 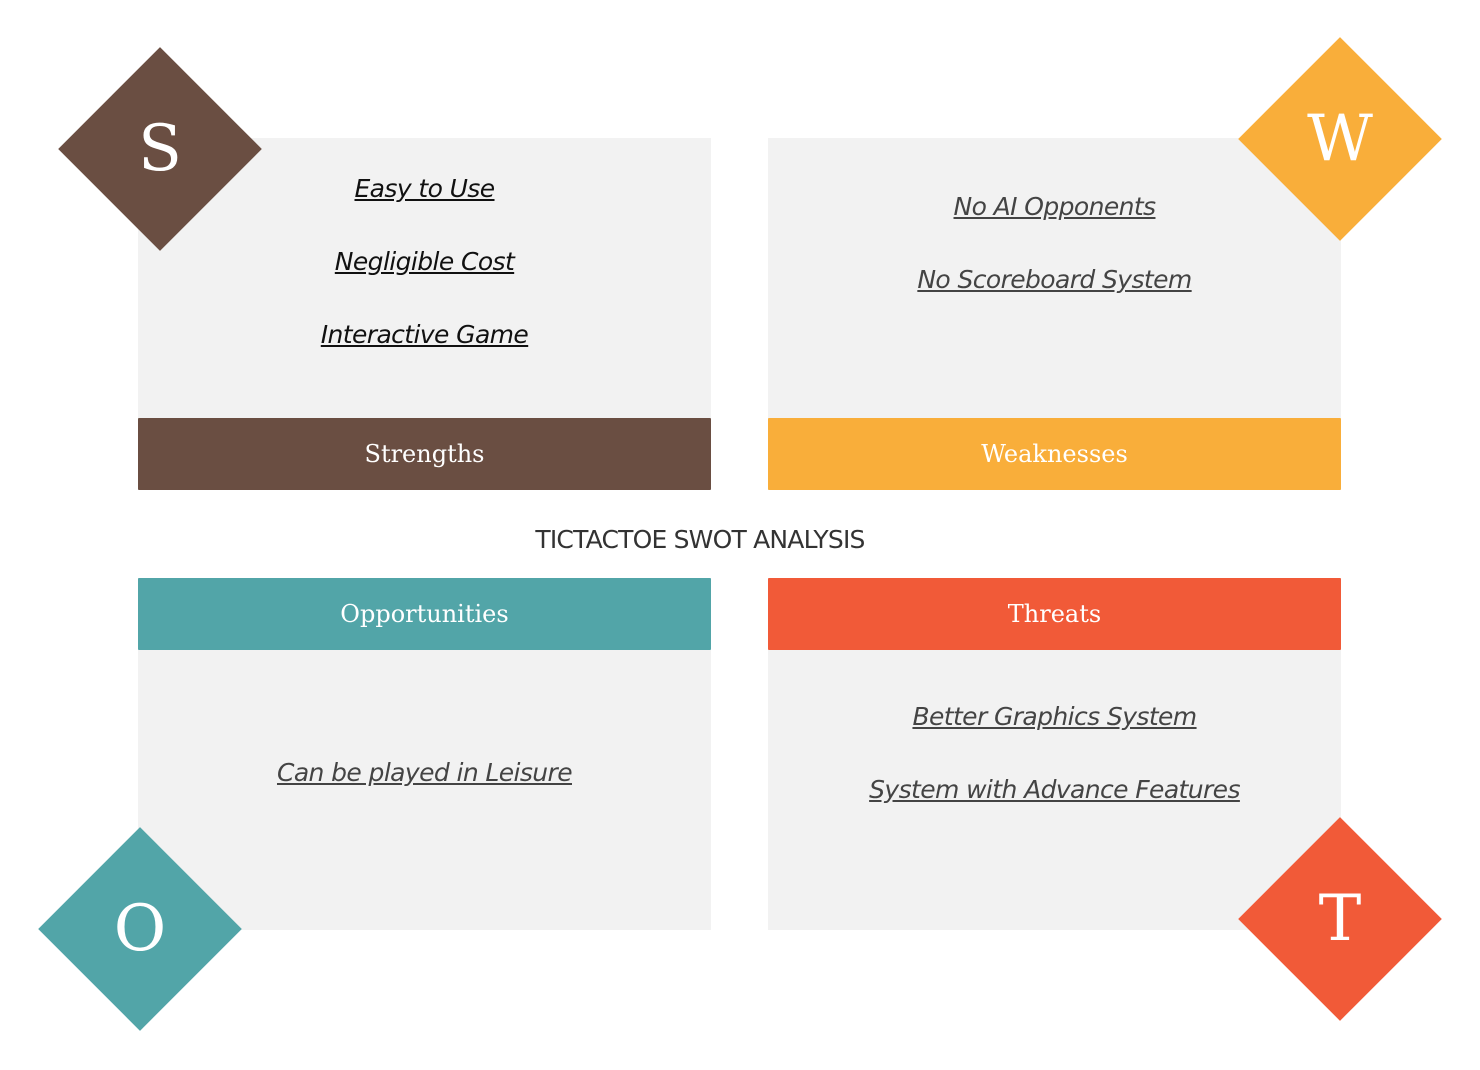 I want to click on strengths-label: Strengths, so click(x=424, y=454).